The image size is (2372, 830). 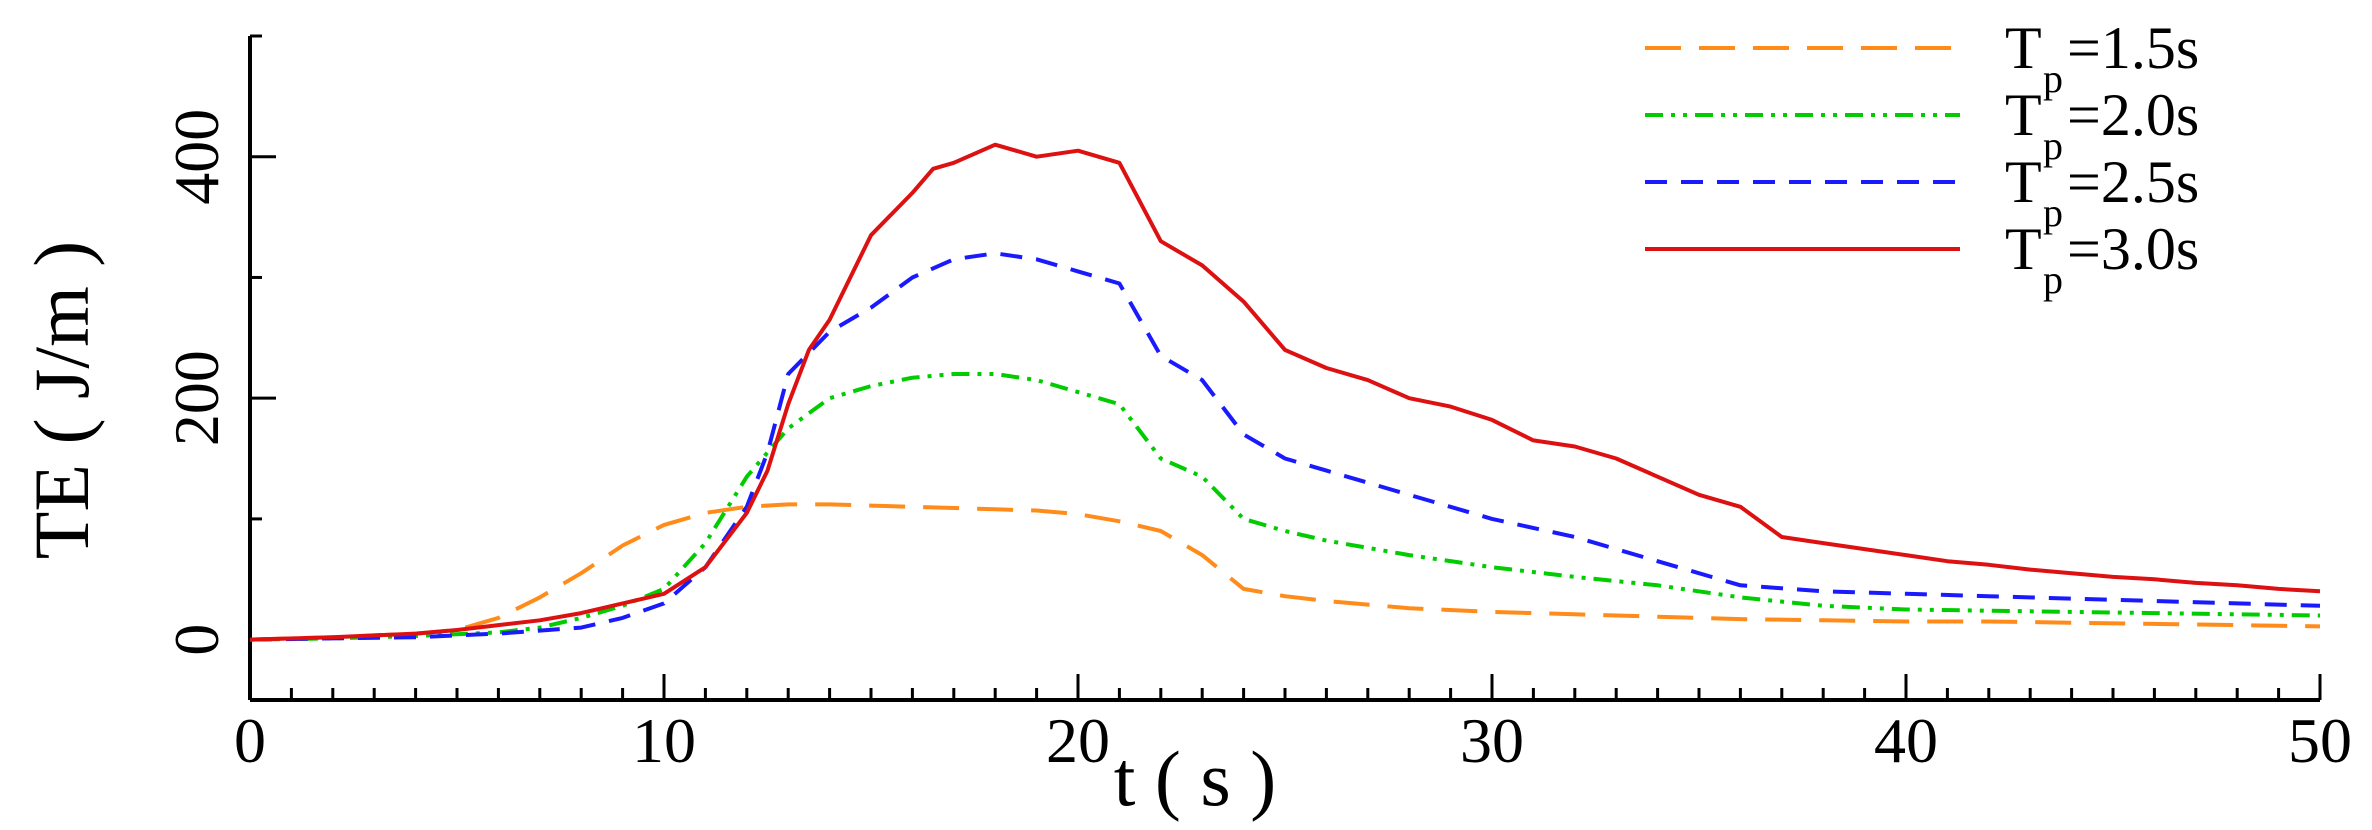 I want to click on x-tick-label: 40, so click(x=1906, y=740).